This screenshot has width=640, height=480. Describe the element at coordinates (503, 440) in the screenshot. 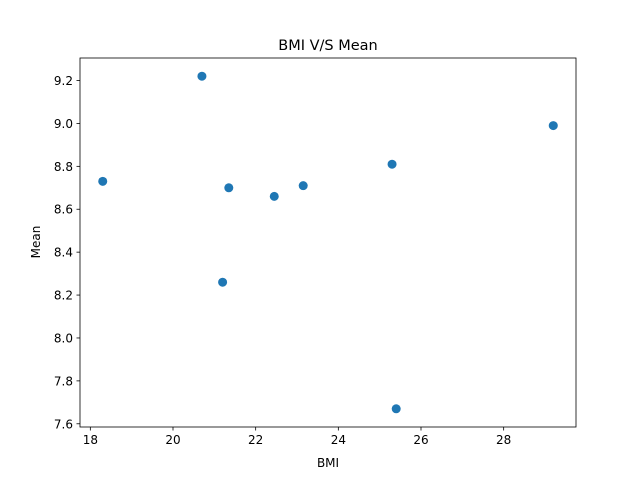

I see `x-tick-label: 28` at that location.